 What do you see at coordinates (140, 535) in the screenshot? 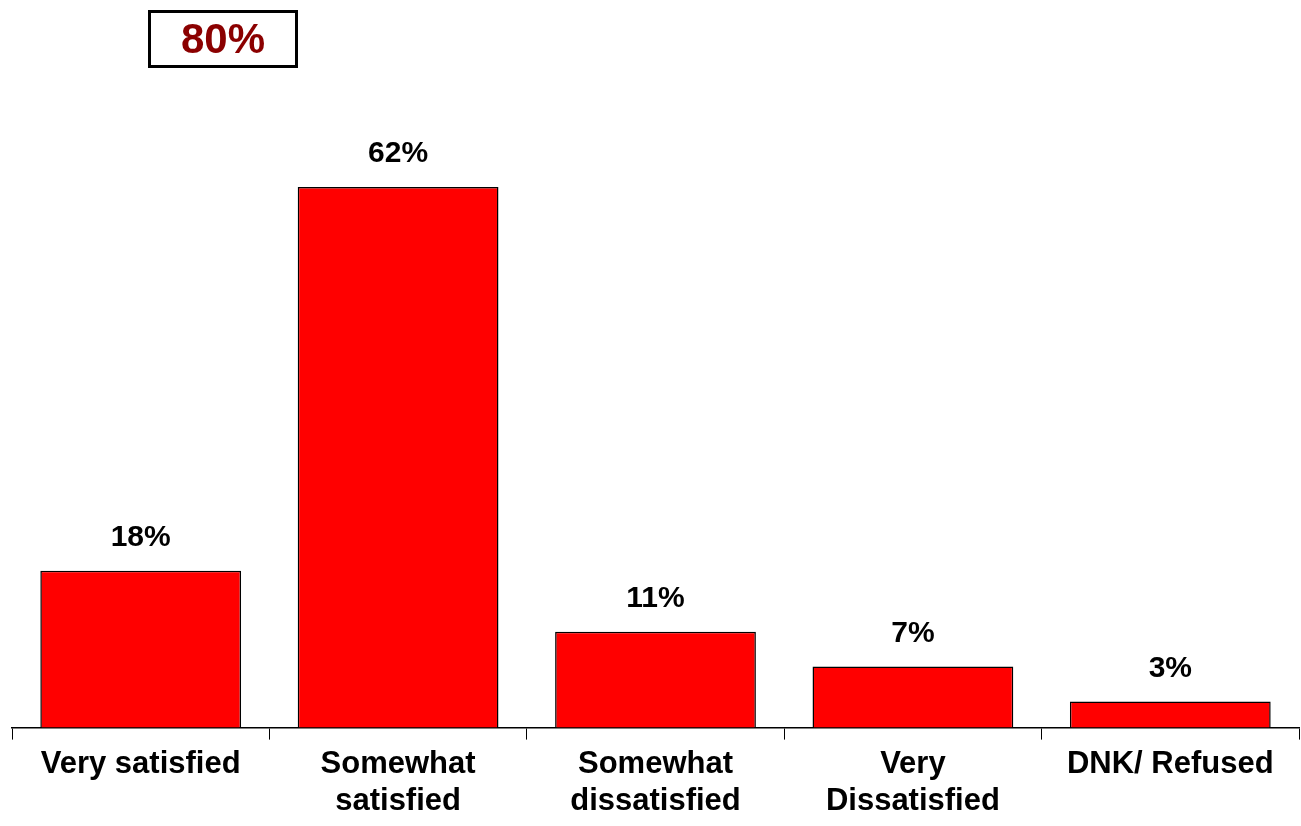
I see `data-label: 18%` at bounding box center [140, 535].